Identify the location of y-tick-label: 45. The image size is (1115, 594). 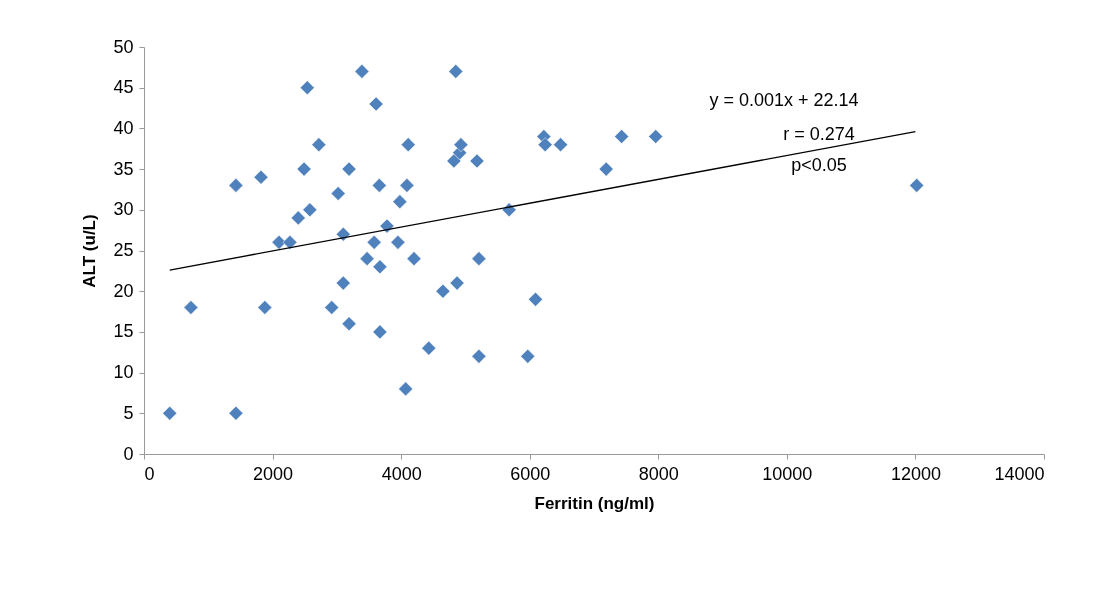
(123, 87).